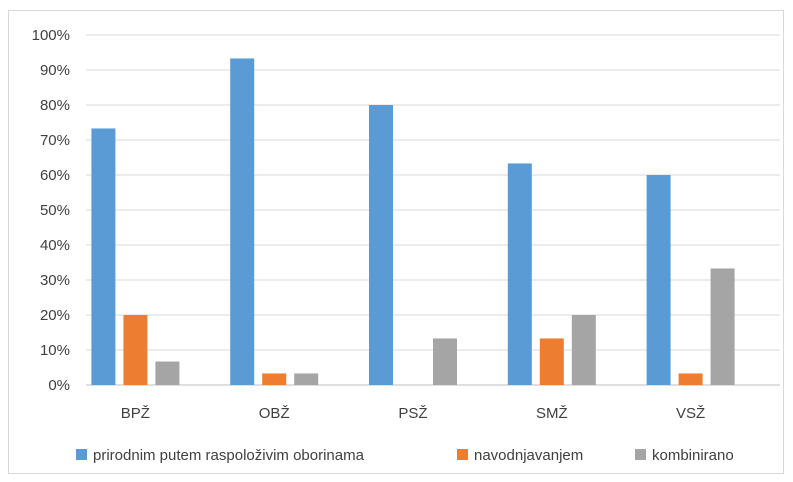 This screenshot has height=482, width=793. What do you see at coordinates (55, 245) in the screenshot?
I see `y-tick-label: 40%` at bounding box center [55, 245].